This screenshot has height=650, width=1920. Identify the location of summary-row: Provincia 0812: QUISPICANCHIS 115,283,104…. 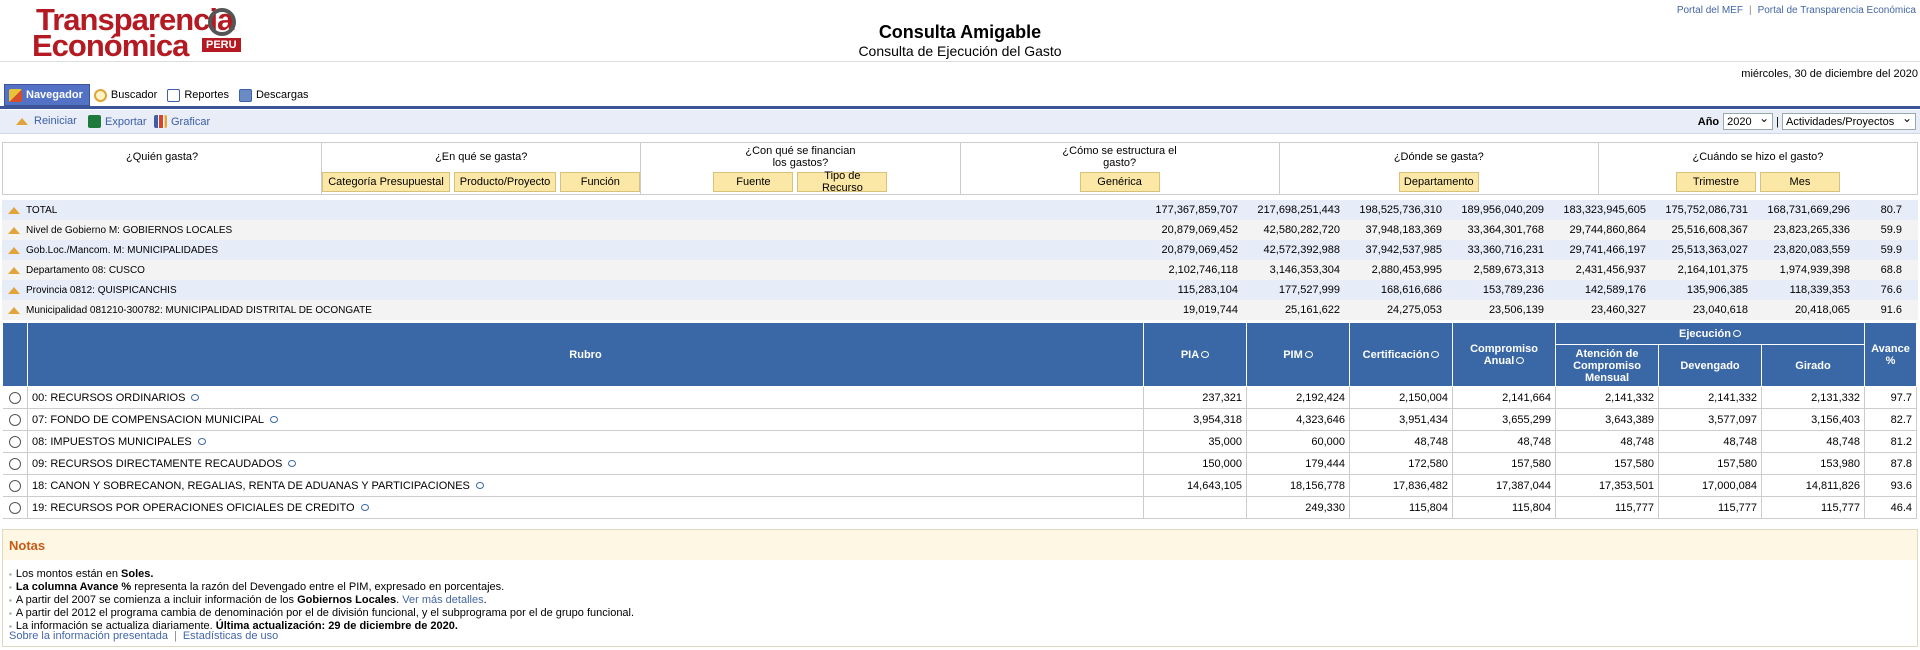
(960, 290).